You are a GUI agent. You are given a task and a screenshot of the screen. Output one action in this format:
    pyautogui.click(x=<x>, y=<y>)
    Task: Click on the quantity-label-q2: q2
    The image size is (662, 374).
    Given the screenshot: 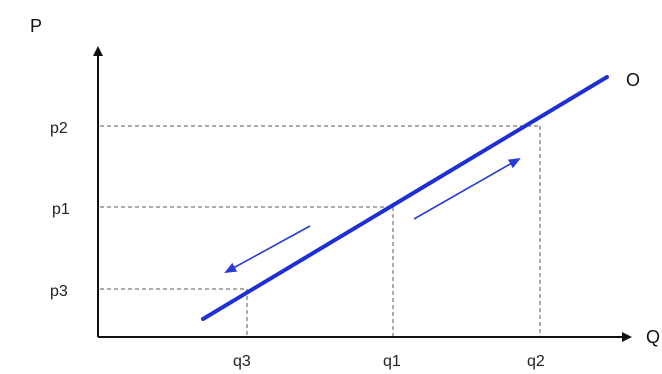 What is the action you would take?
    pyautogui.click(x=536, y=361)
    